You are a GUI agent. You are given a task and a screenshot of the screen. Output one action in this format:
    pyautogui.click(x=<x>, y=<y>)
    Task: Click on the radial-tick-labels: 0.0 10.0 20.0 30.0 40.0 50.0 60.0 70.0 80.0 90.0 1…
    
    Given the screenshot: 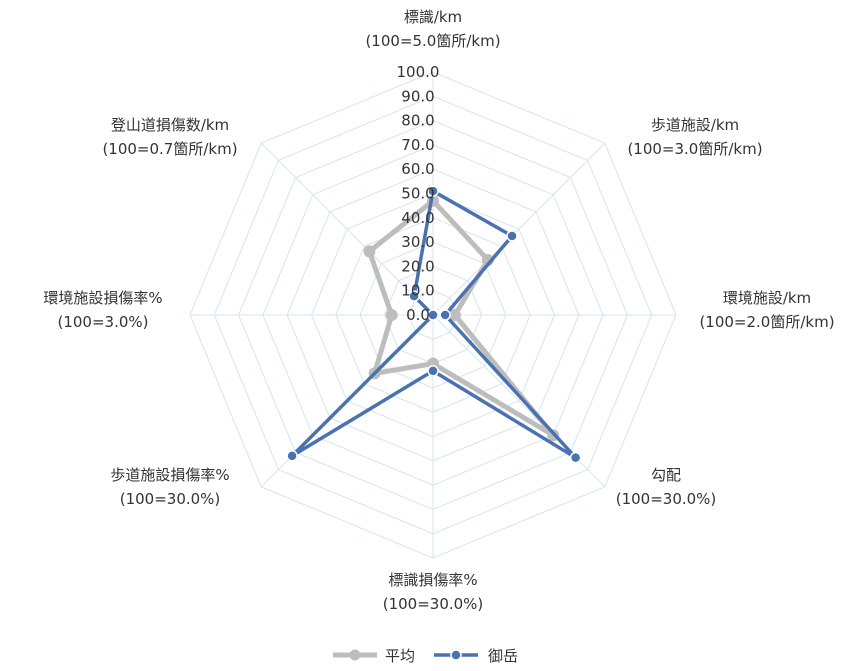 What is the action you would take?
    pyautogui.click(x=418, y=193)
    